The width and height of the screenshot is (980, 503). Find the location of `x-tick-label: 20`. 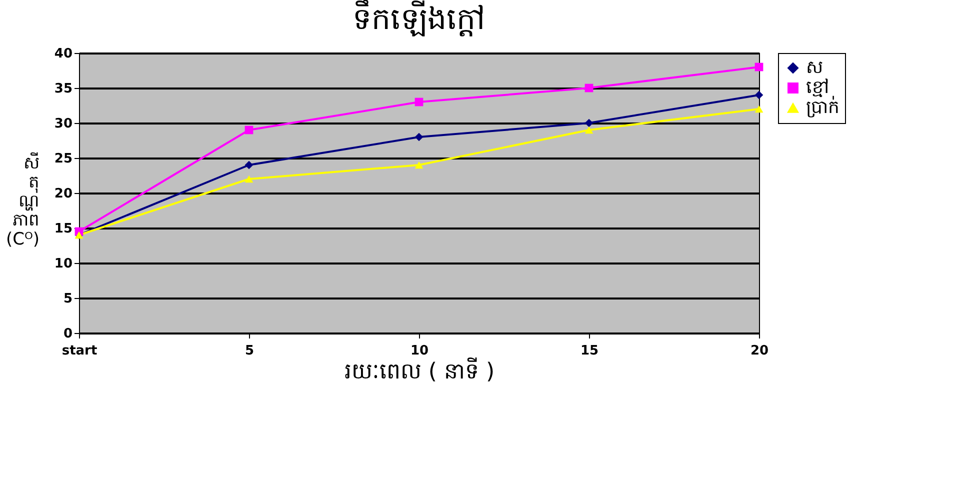

x-tick-label: 20 is located at coordinates (759, 351).